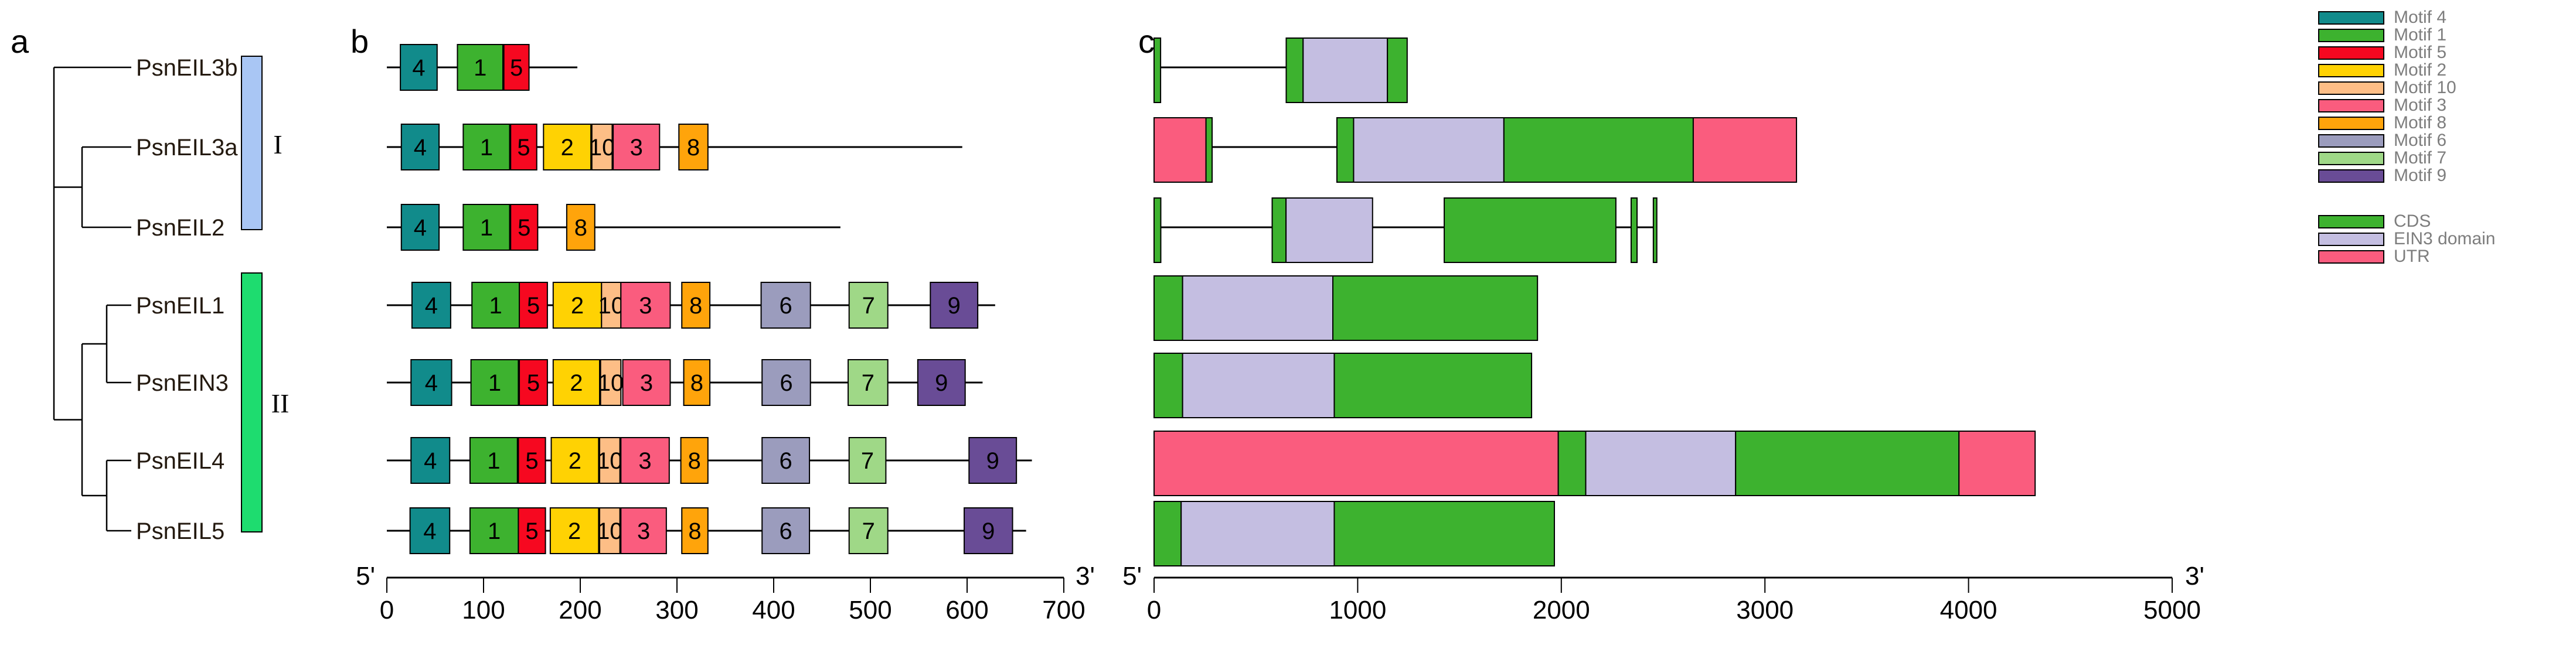 This screenshot has width=2576, height=652. What do you see at coordinates (180, 531) in the screenshot?
I see `tree-leaf-label: PsnEIL5` at bounding box center [180, 531].